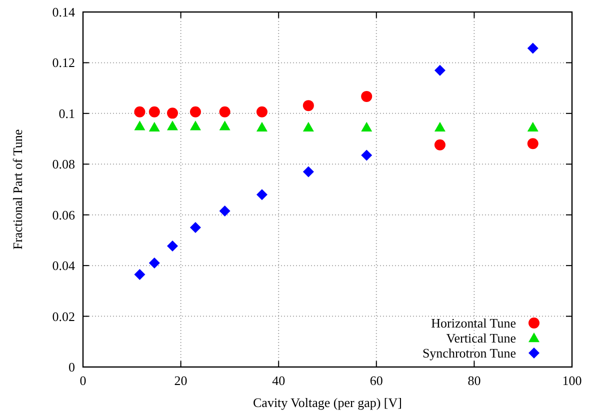 This screenshot has height=413, width=589. Describe the element at coordinates (327, 402) in the screenshot. I see `x-axis-title: Cavity Voltage (per gap) [V]` at that location.